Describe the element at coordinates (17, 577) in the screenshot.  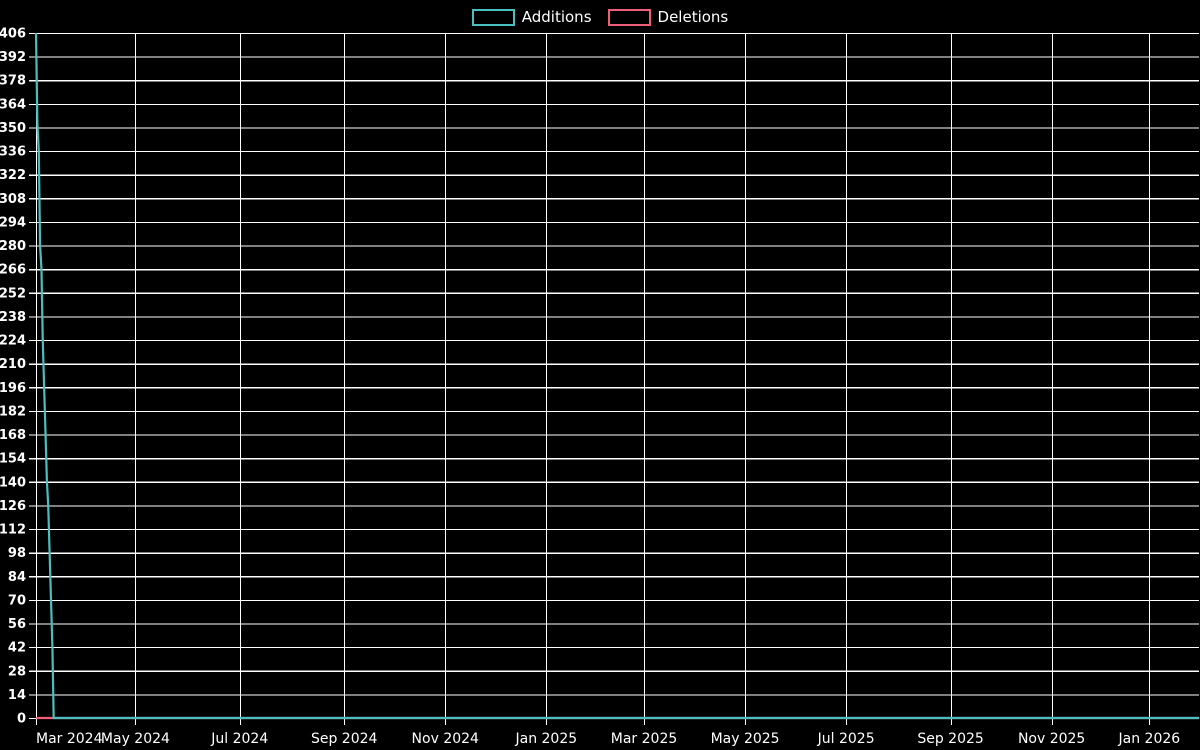
I see `y-axis-tick-label: 84` at that location.